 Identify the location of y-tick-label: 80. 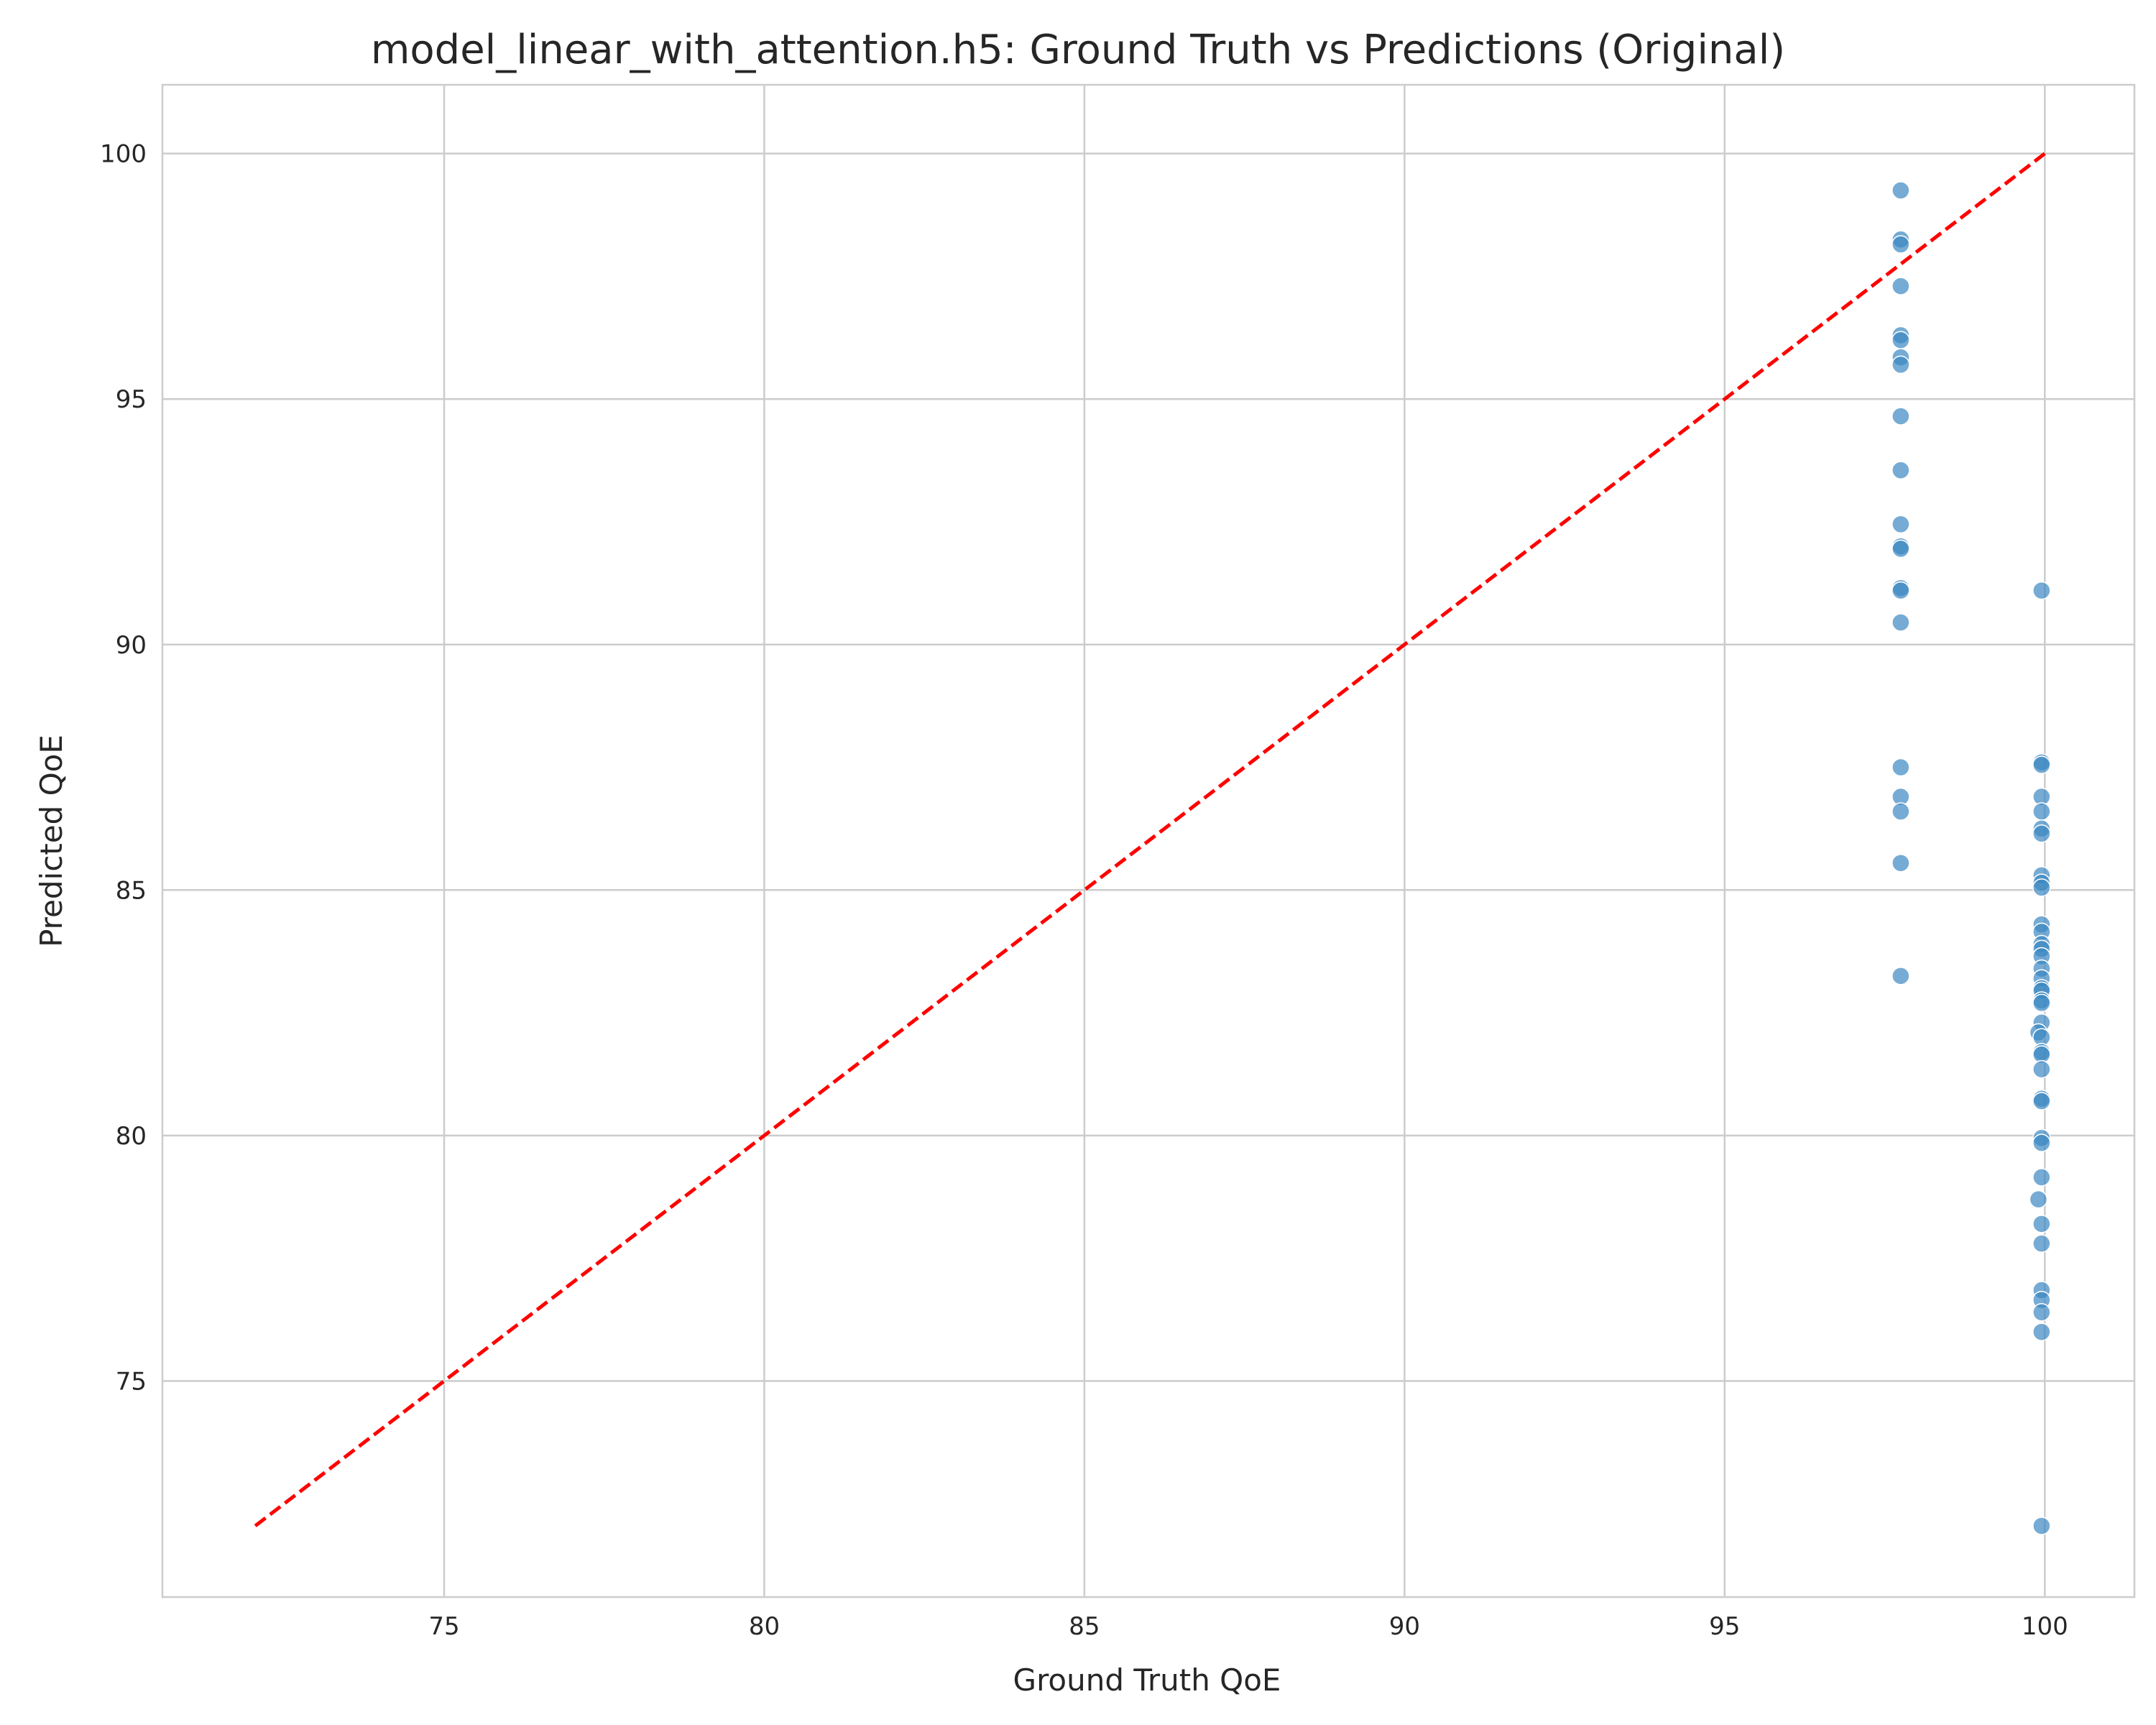
(131, 1136).